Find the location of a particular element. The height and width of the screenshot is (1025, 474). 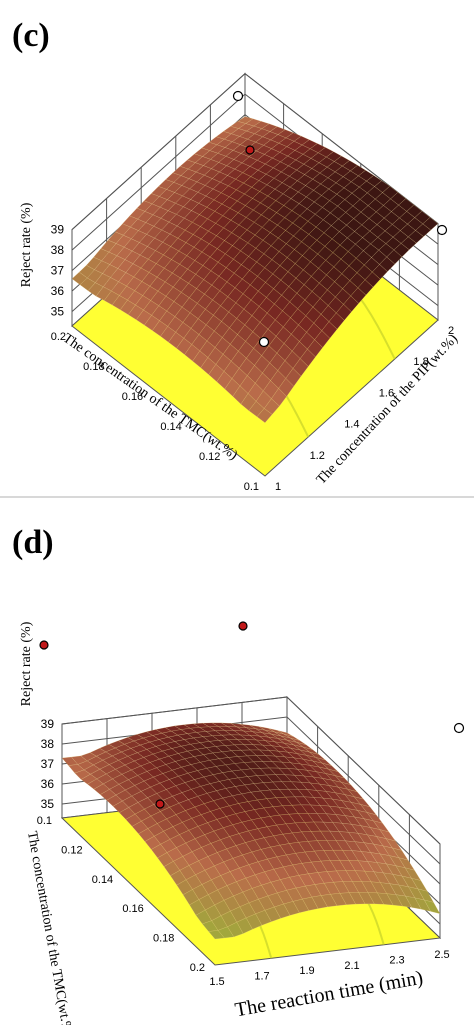

y-axis-title: The concentration of the TMC(wt.%) is located at coordinates (49, 927).